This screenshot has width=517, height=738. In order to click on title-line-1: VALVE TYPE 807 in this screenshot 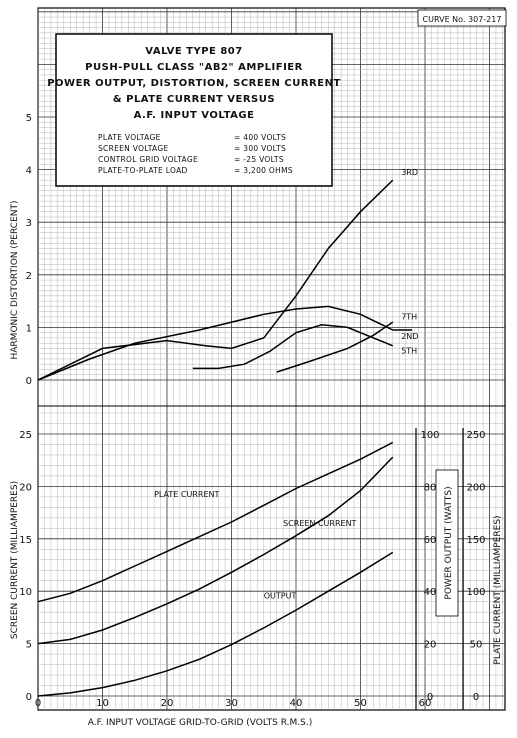, I will do `click(193, 51)`.